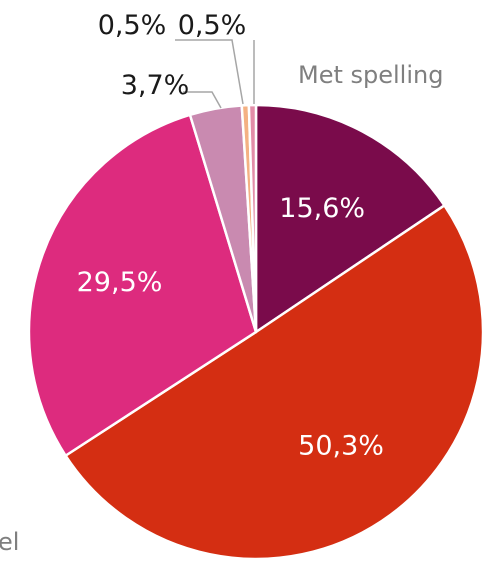  Describe the element at coordinates (322, 208) in the screenshot. I see `slice-label-1: 15,6%` at that location.